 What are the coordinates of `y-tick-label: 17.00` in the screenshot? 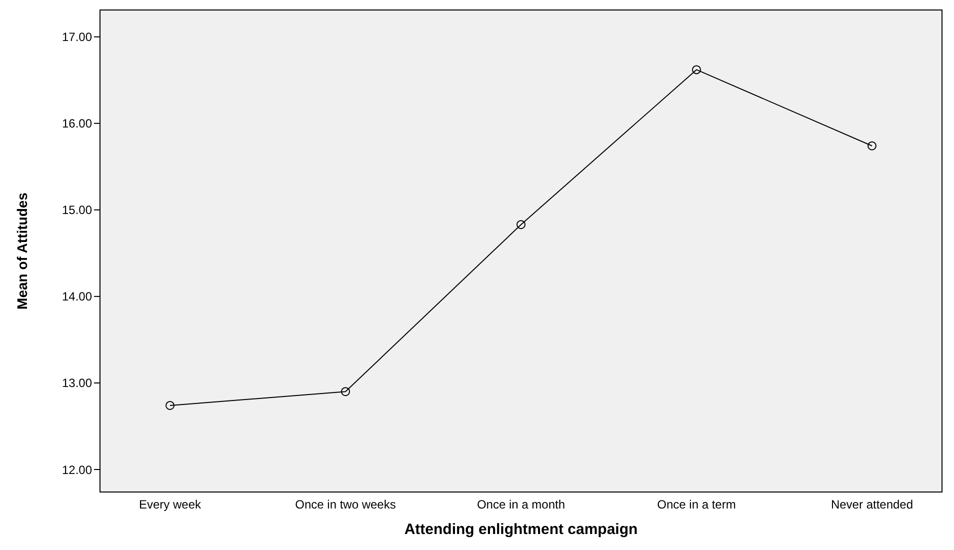 It's located at (77, 37).